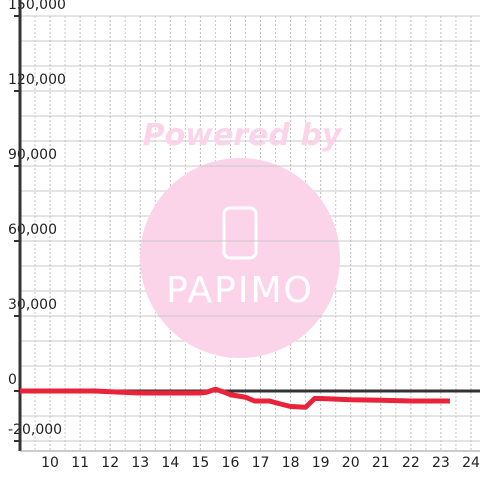 The image size is (480, 480). What do you see at coordinates (351, 463) in the screenshot?
I see `x-tick-label: 20` at bounding box center [351, 463].